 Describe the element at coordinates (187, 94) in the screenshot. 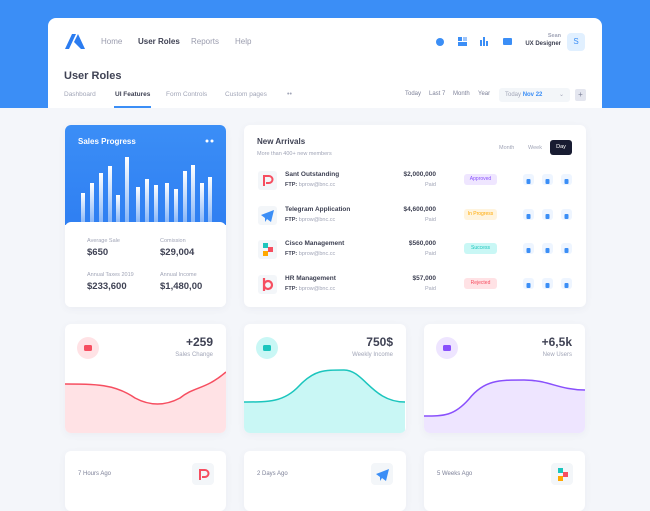

I see `page-tab: Form Controls` at that location.